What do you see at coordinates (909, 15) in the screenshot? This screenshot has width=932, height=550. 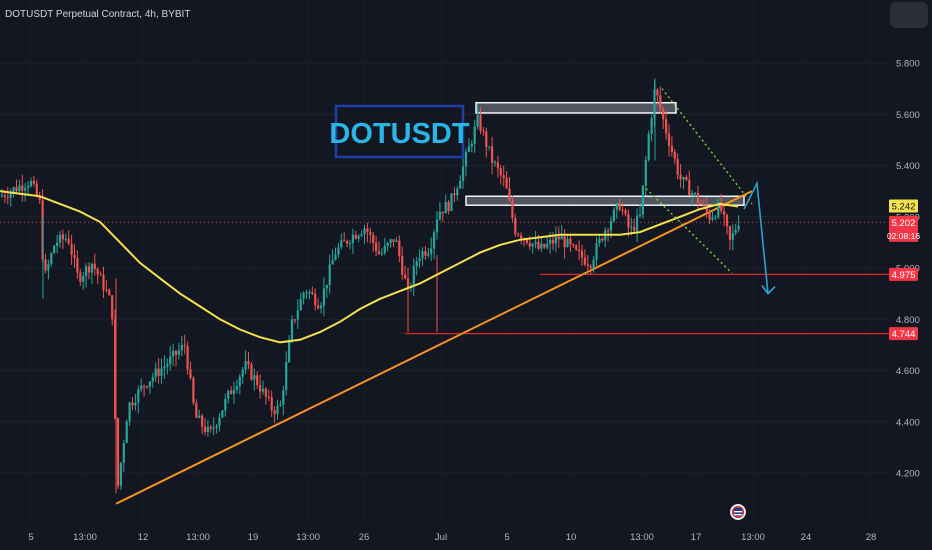 I see `toolbar-button` at bounding box center [909, 15].